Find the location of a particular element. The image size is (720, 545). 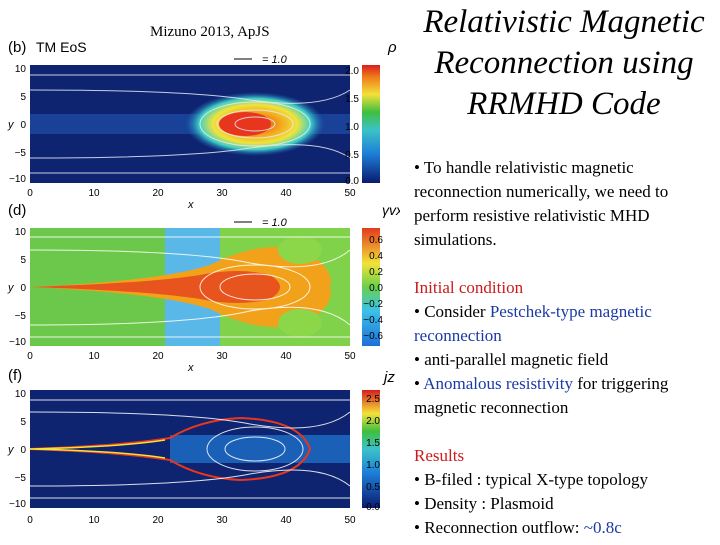

colorbar-ticks: 2.0 1.5 1.0 0.5 0.0 is located at coordinates (352, 126).